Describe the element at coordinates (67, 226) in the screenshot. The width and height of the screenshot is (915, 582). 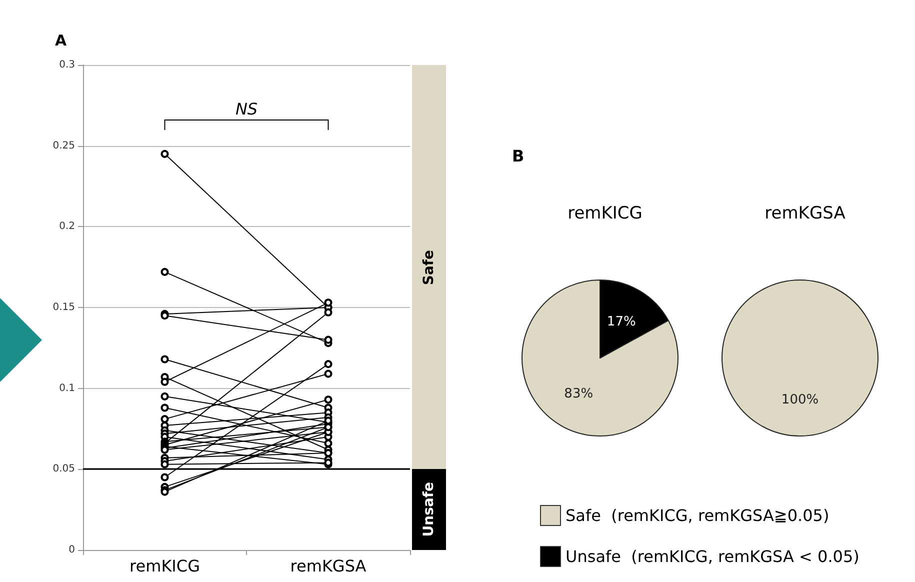
I see `y-tick-label: 0.2` at that location.